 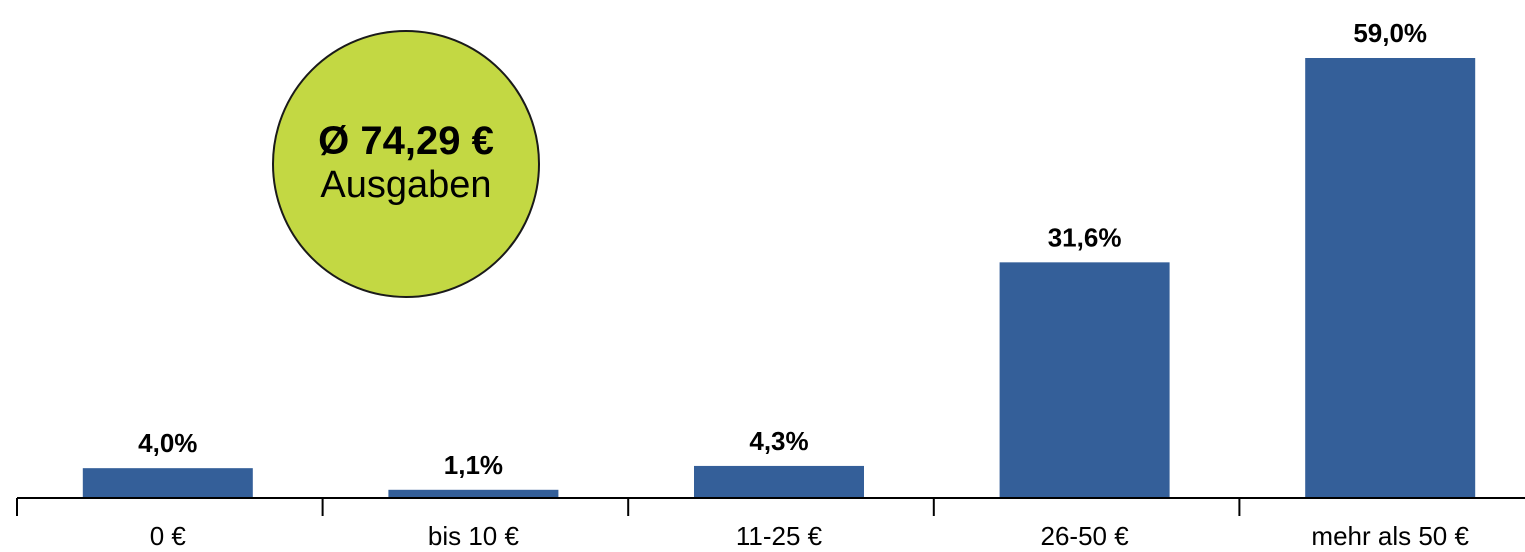 I want to click on x-tick-label-4: mehr als 50 €, so click(x=1390, y=536).